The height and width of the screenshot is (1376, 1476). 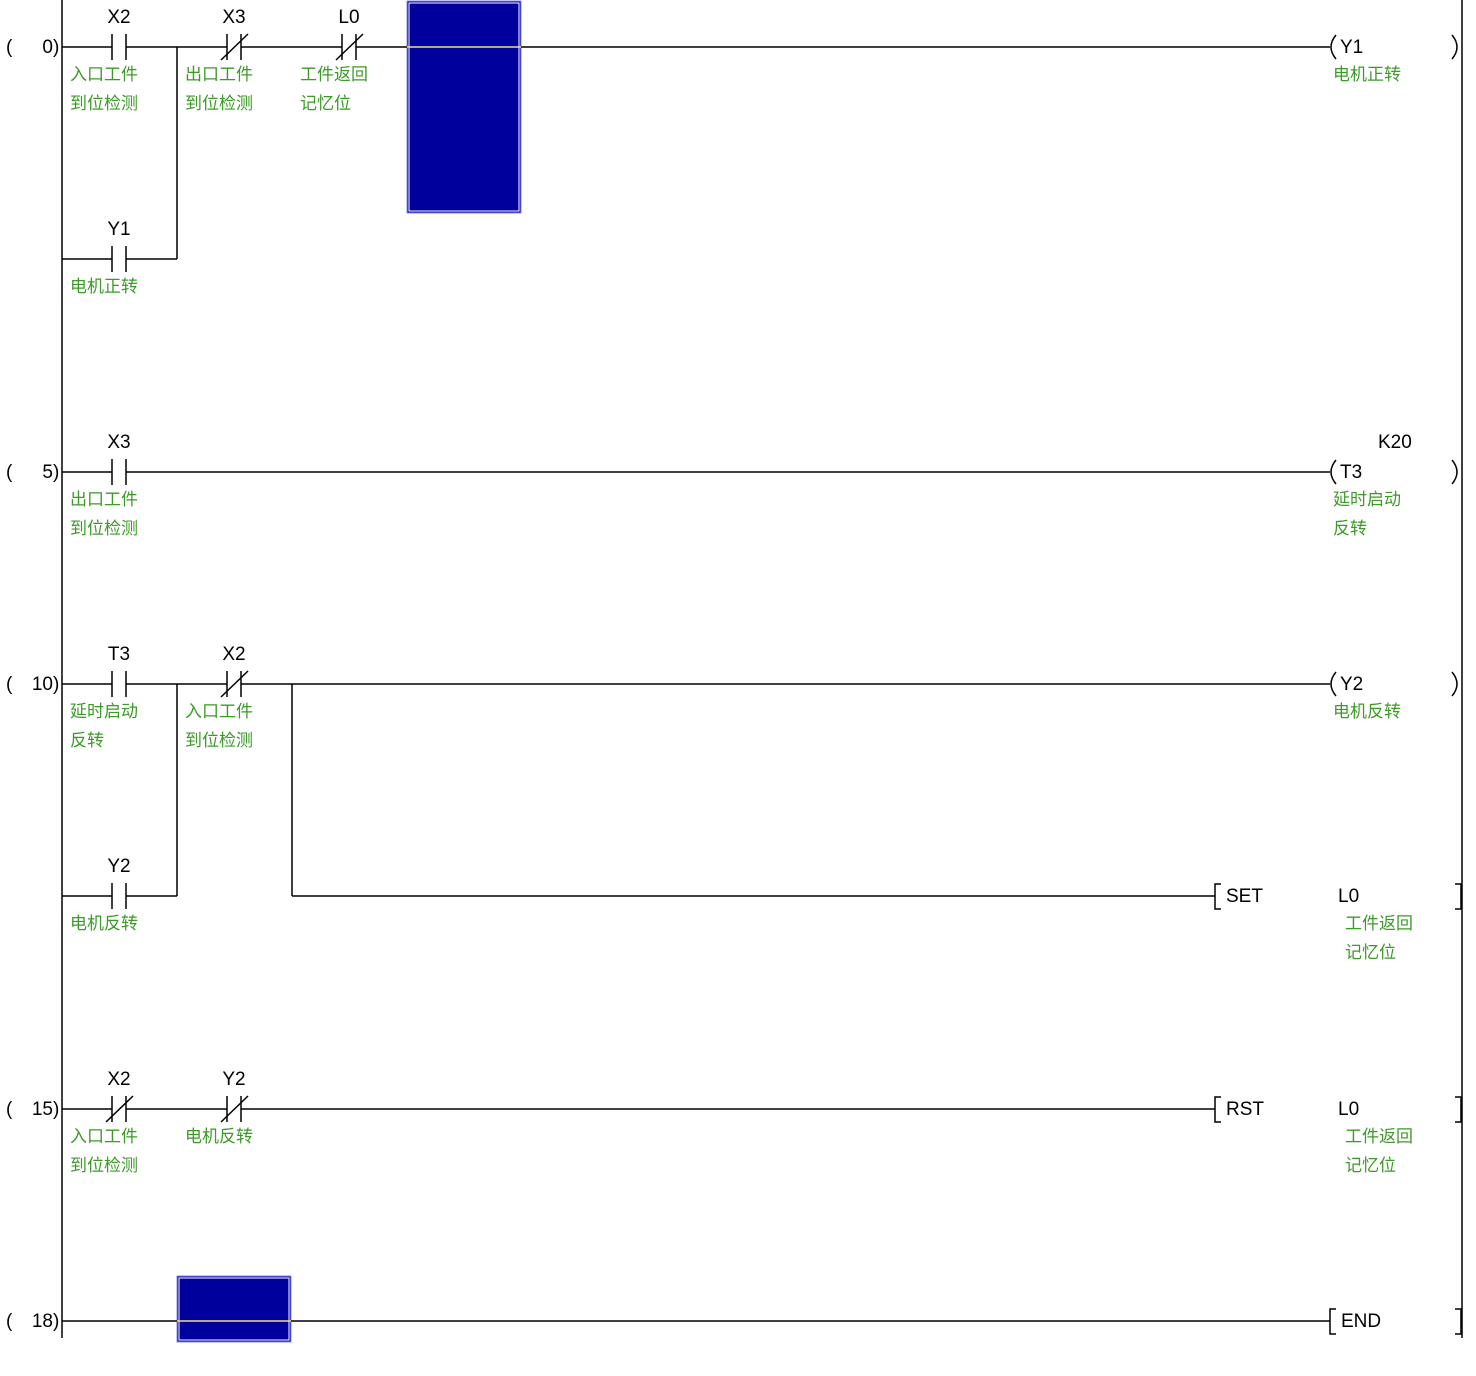 I want to click on coil-label: T3, so click(x=1351, y=472).